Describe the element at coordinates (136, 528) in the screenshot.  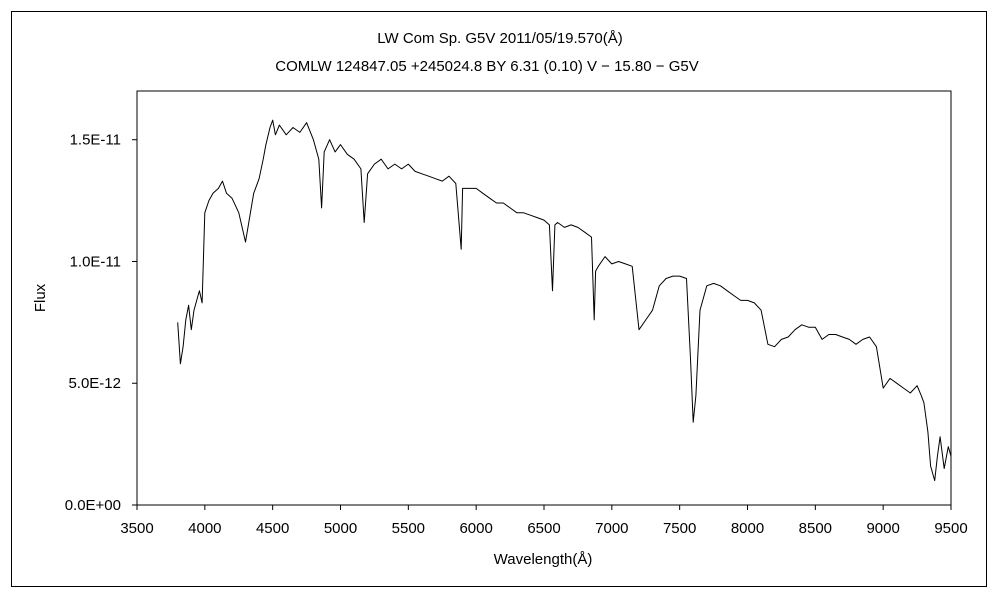
I see `x-tick-label: 3500` at that location.